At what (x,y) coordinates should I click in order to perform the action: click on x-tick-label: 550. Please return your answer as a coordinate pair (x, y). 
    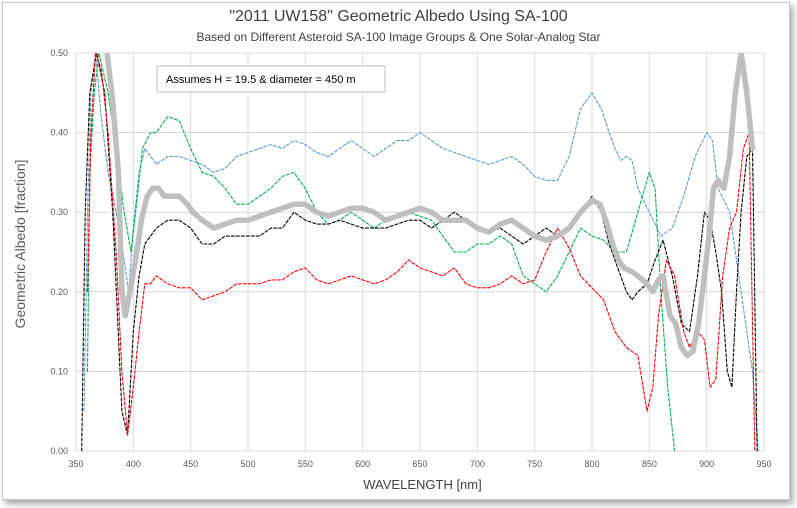
    Looking at the image, I should click on (305, 464).